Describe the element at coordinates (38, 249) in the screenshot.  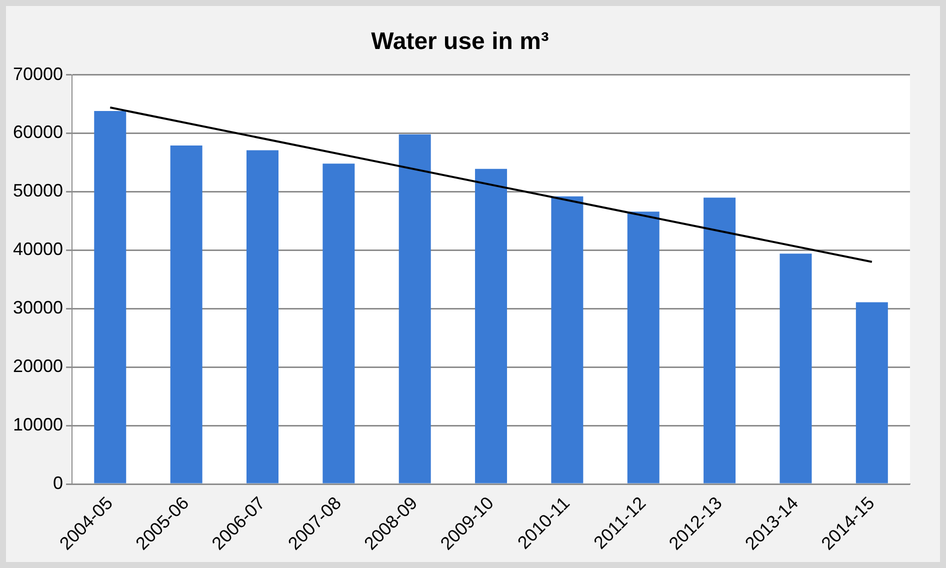
I see `y-tick-label: 40000` at that location.